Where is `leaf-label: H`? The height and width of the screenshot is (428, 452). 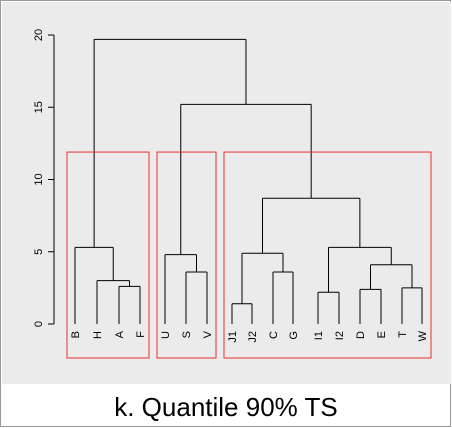
leaf-label: H is located at coordinates (98, 335).